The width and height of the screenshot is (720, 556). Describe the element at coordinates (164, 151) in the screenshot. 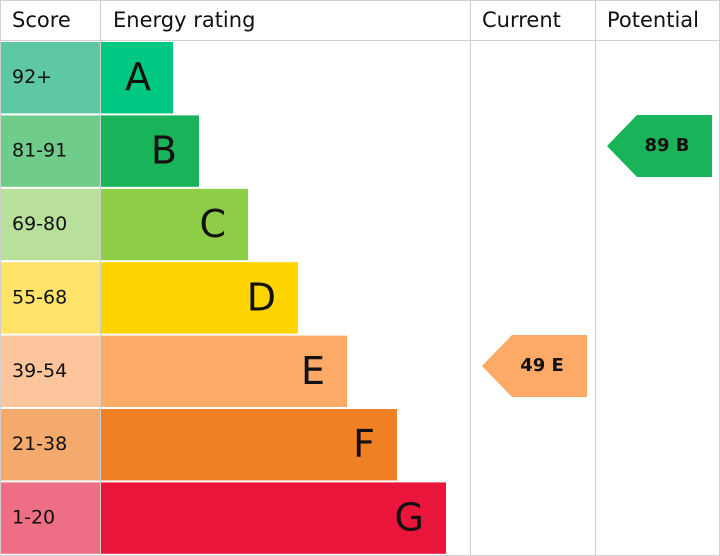

I see `rating-letter: B` at that location.